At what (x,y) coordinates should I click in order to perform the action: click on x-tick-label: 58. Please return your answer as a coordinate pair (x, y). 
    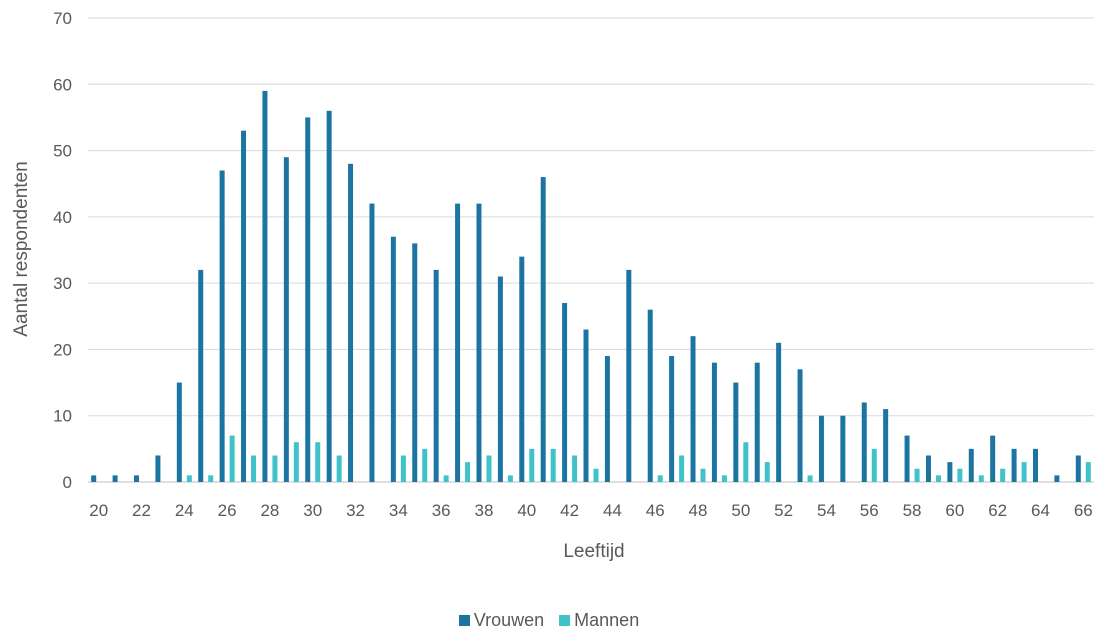
    Looking at the image, I should click on (912, 510).